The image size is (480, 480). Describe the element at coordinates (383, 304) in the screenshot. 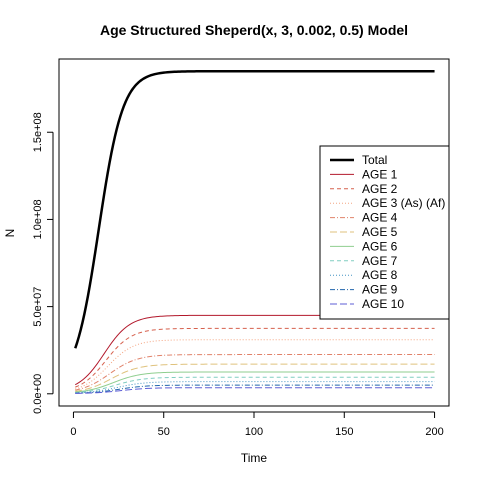

I see `legend-label: AGE 10` at that location.